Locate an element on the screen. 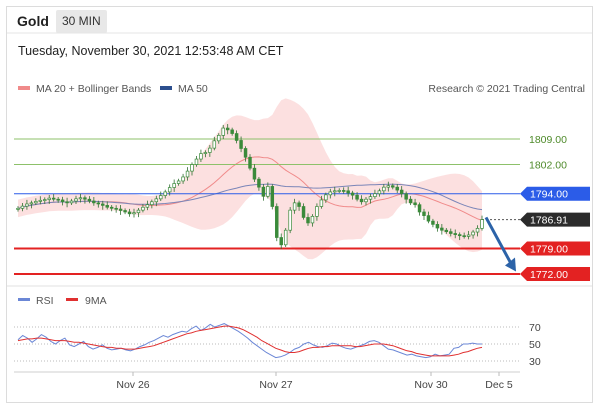 This screenshot has height=407, width=597. level-label-1779.00: 1779.00 is located at coordinates (549, 249).